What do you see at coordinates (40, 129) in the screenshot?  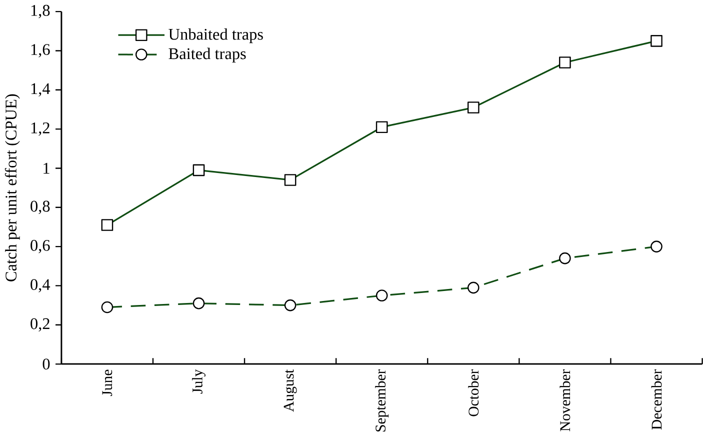 I see `y-tick-label: 1,2` at bounding box center [40, 129].